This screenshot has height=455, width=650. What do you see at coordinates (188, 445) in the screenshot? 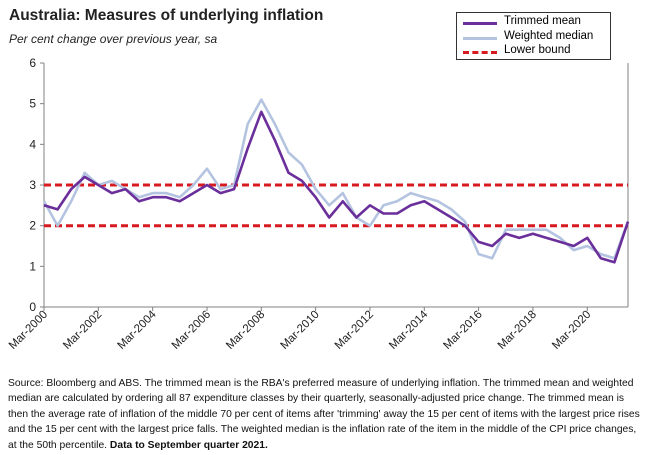
I see `source-note-data-date: Data to September quarter 2021.` at bounding box center [188, 445].